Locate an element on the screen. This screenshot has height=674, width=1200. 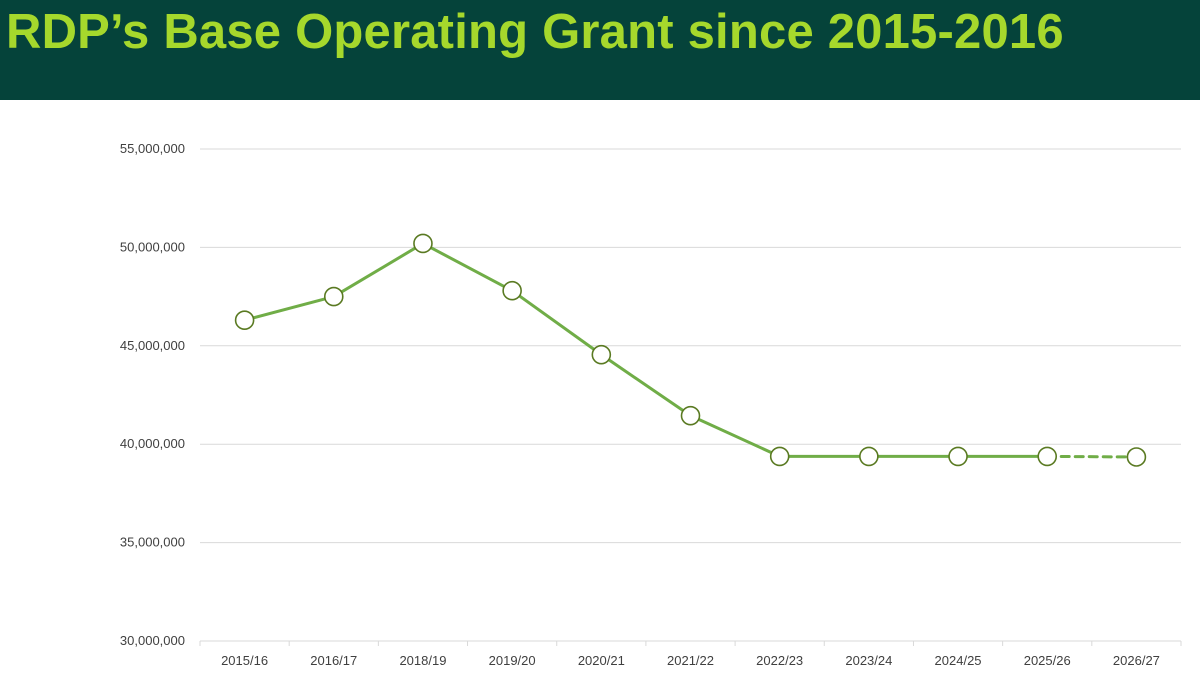
y-tick-label: 45,000,000 is located at coordinates (152, 345).